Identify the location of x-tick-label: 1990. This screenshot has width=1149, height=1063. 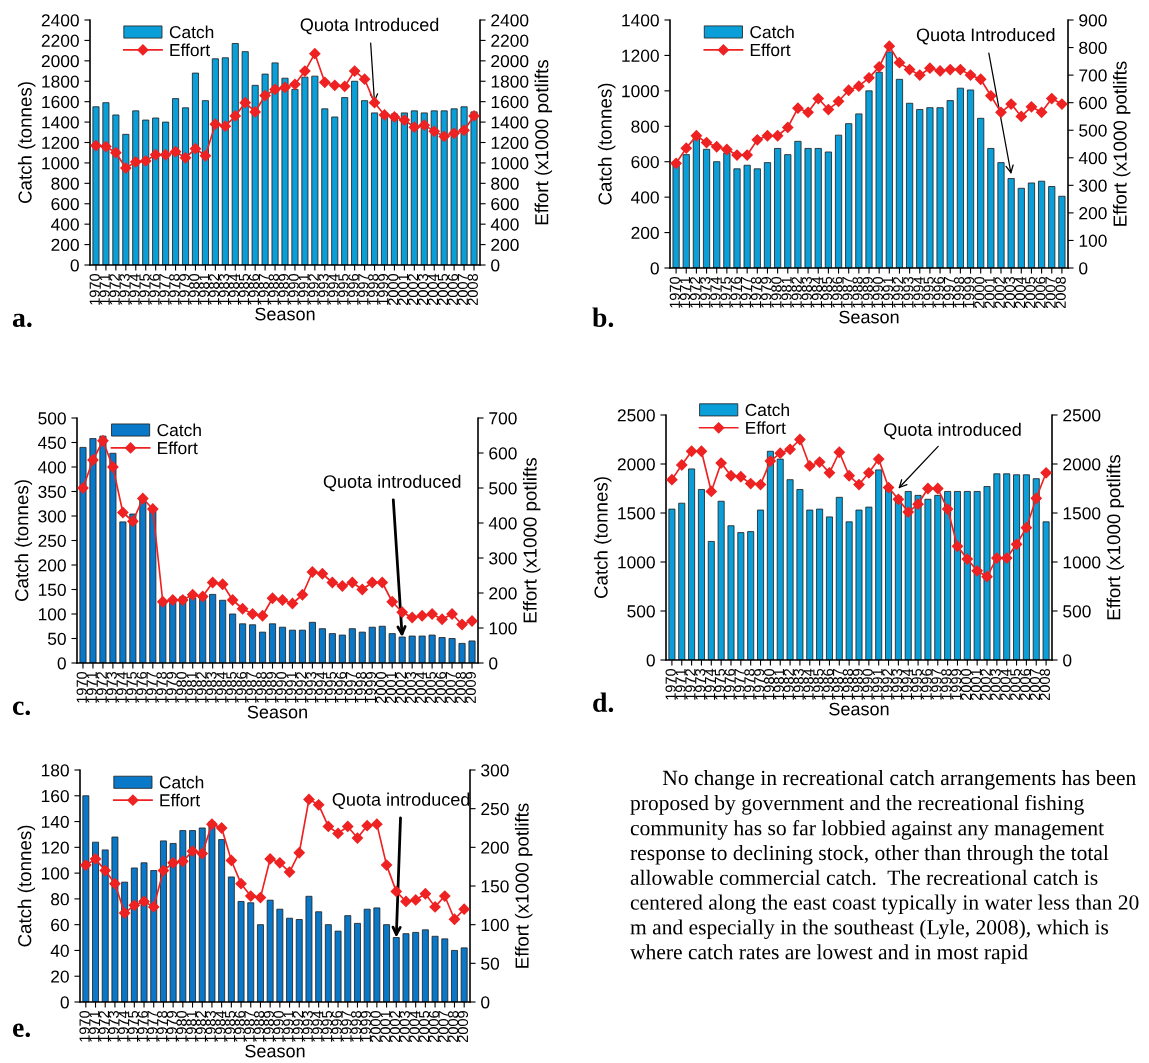
(867, 684).